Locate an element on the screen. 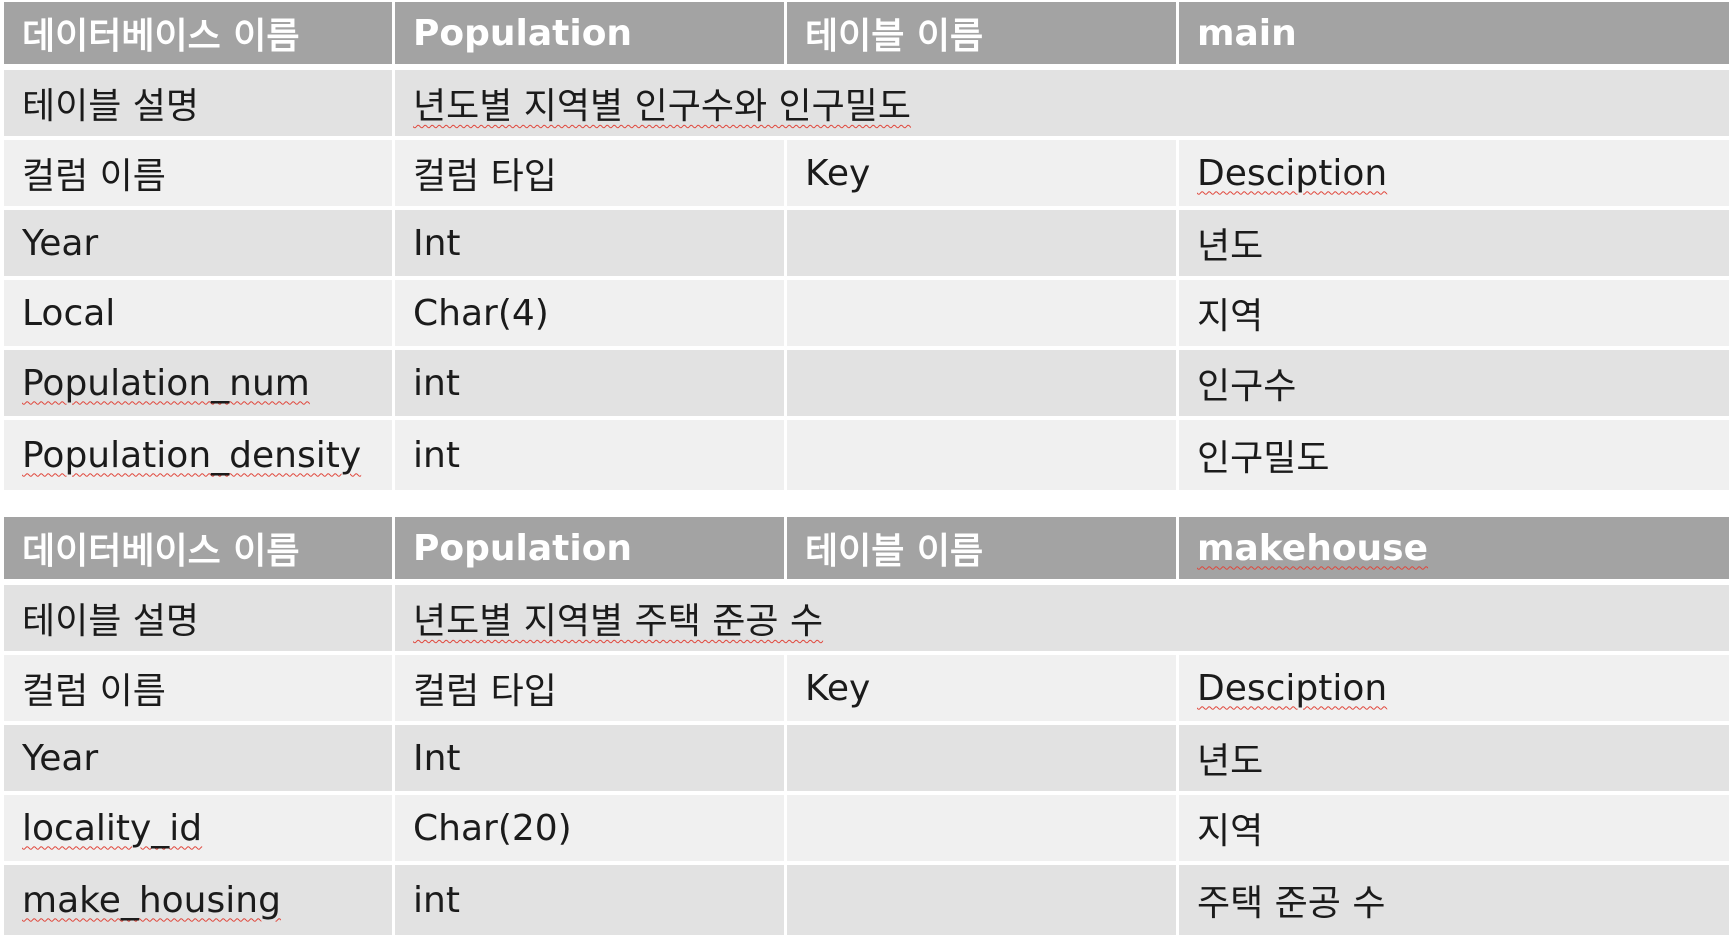 The width and height of the screenshot is (1729, 937). table-name-value: makehouse is located at coordinates (1454, 551).